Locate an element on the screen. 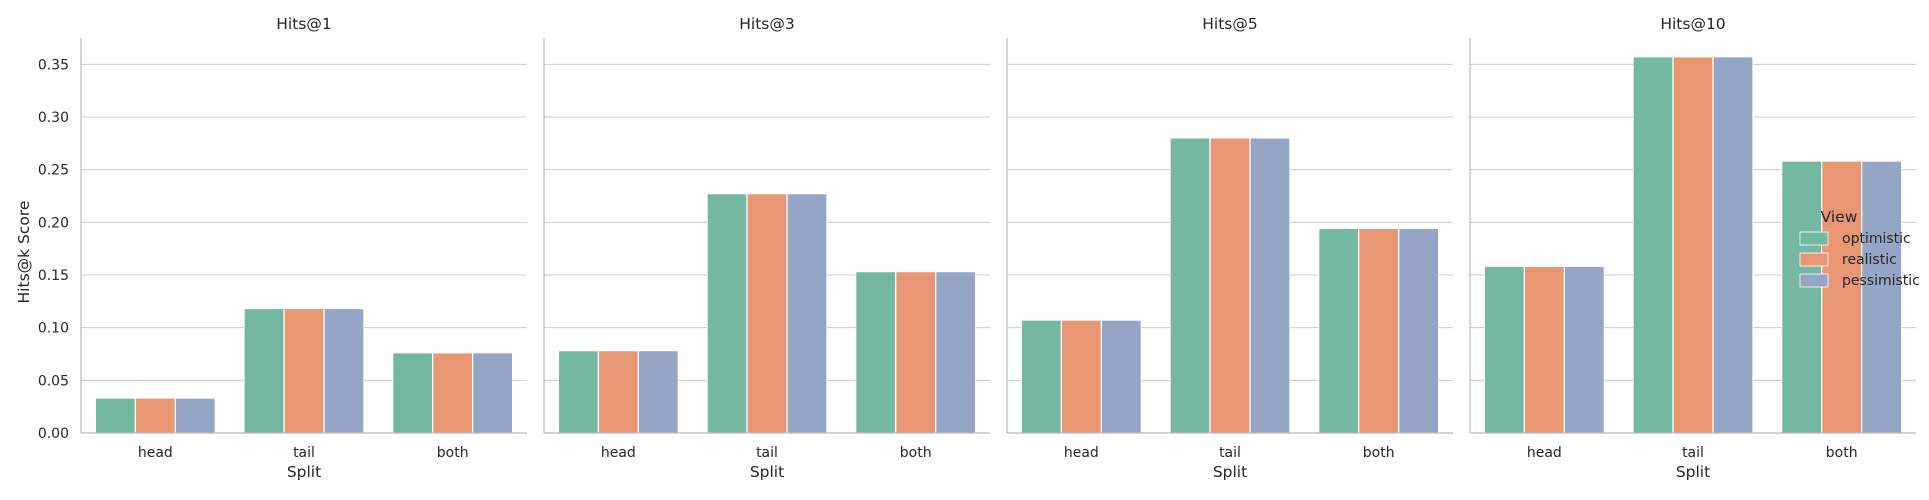 This screenshot has width=1929, height=500. legend-title: View is located at coordinates (1839, 217).